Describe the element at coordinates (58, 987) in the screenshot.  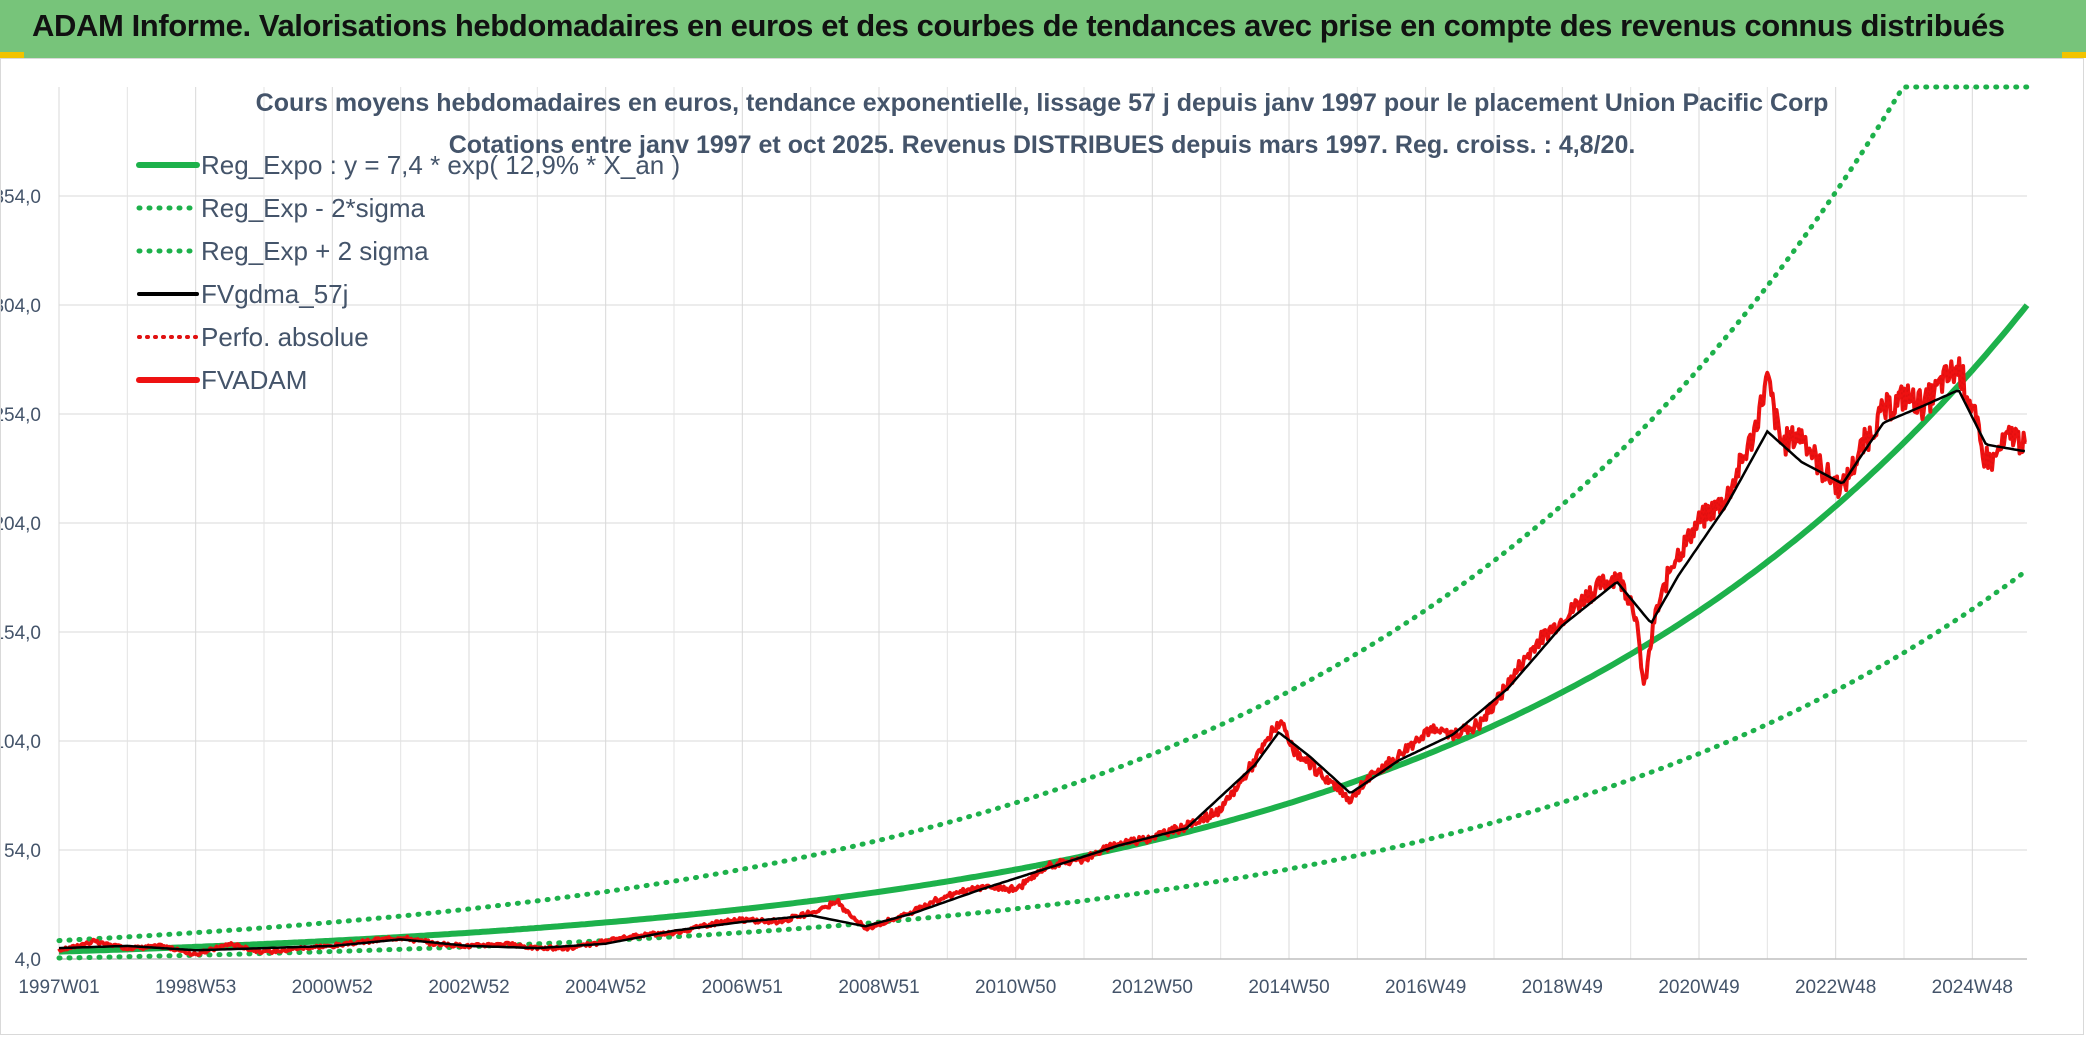
I see `x-tick-label: 1997W01` at that location.